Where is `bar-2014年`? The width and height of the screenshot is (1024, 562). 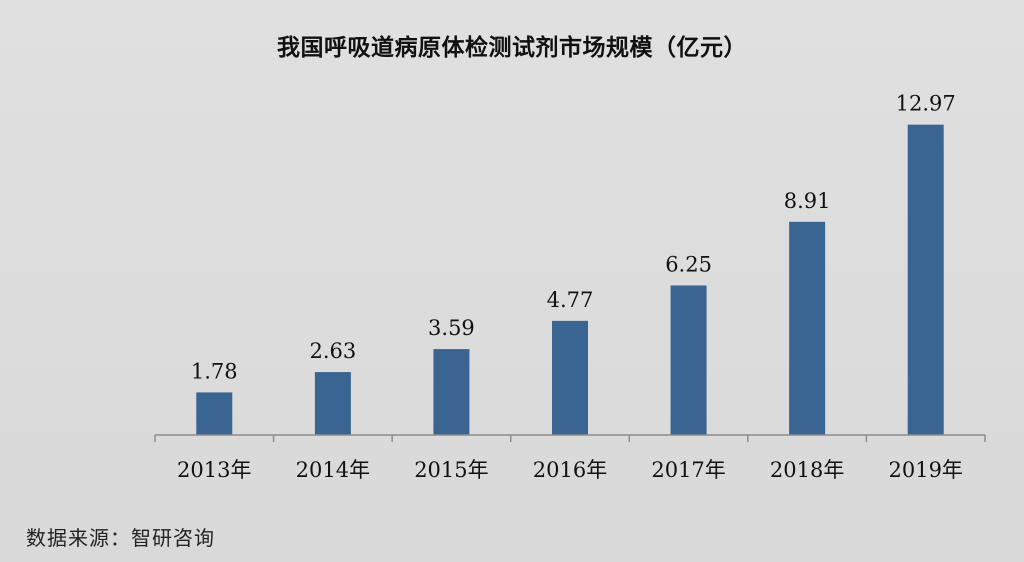 bar-2014年 is located at coordinates (332, 403).